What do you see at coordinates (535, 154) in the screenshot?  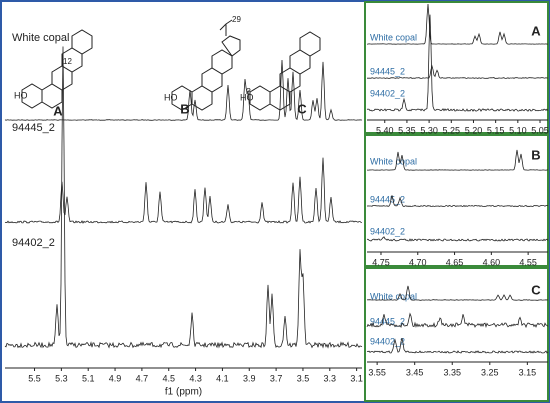 I see `panel-label: B` at bounding box center [535, 154].